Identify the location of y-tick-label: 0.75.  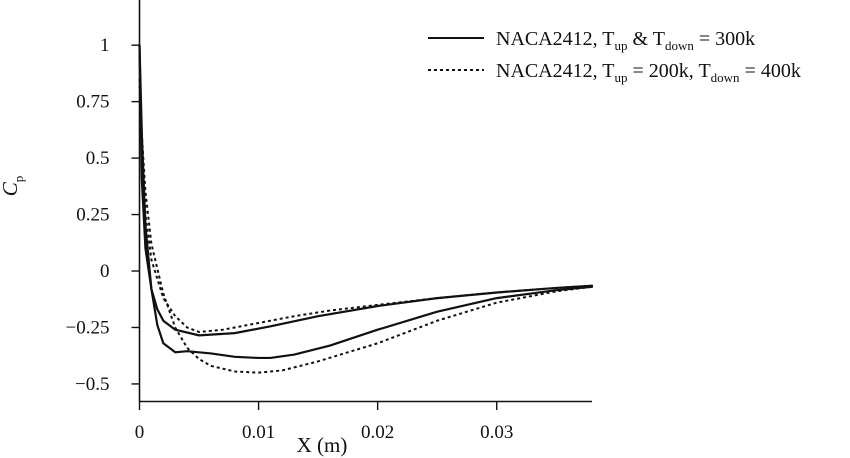
(92, 102).